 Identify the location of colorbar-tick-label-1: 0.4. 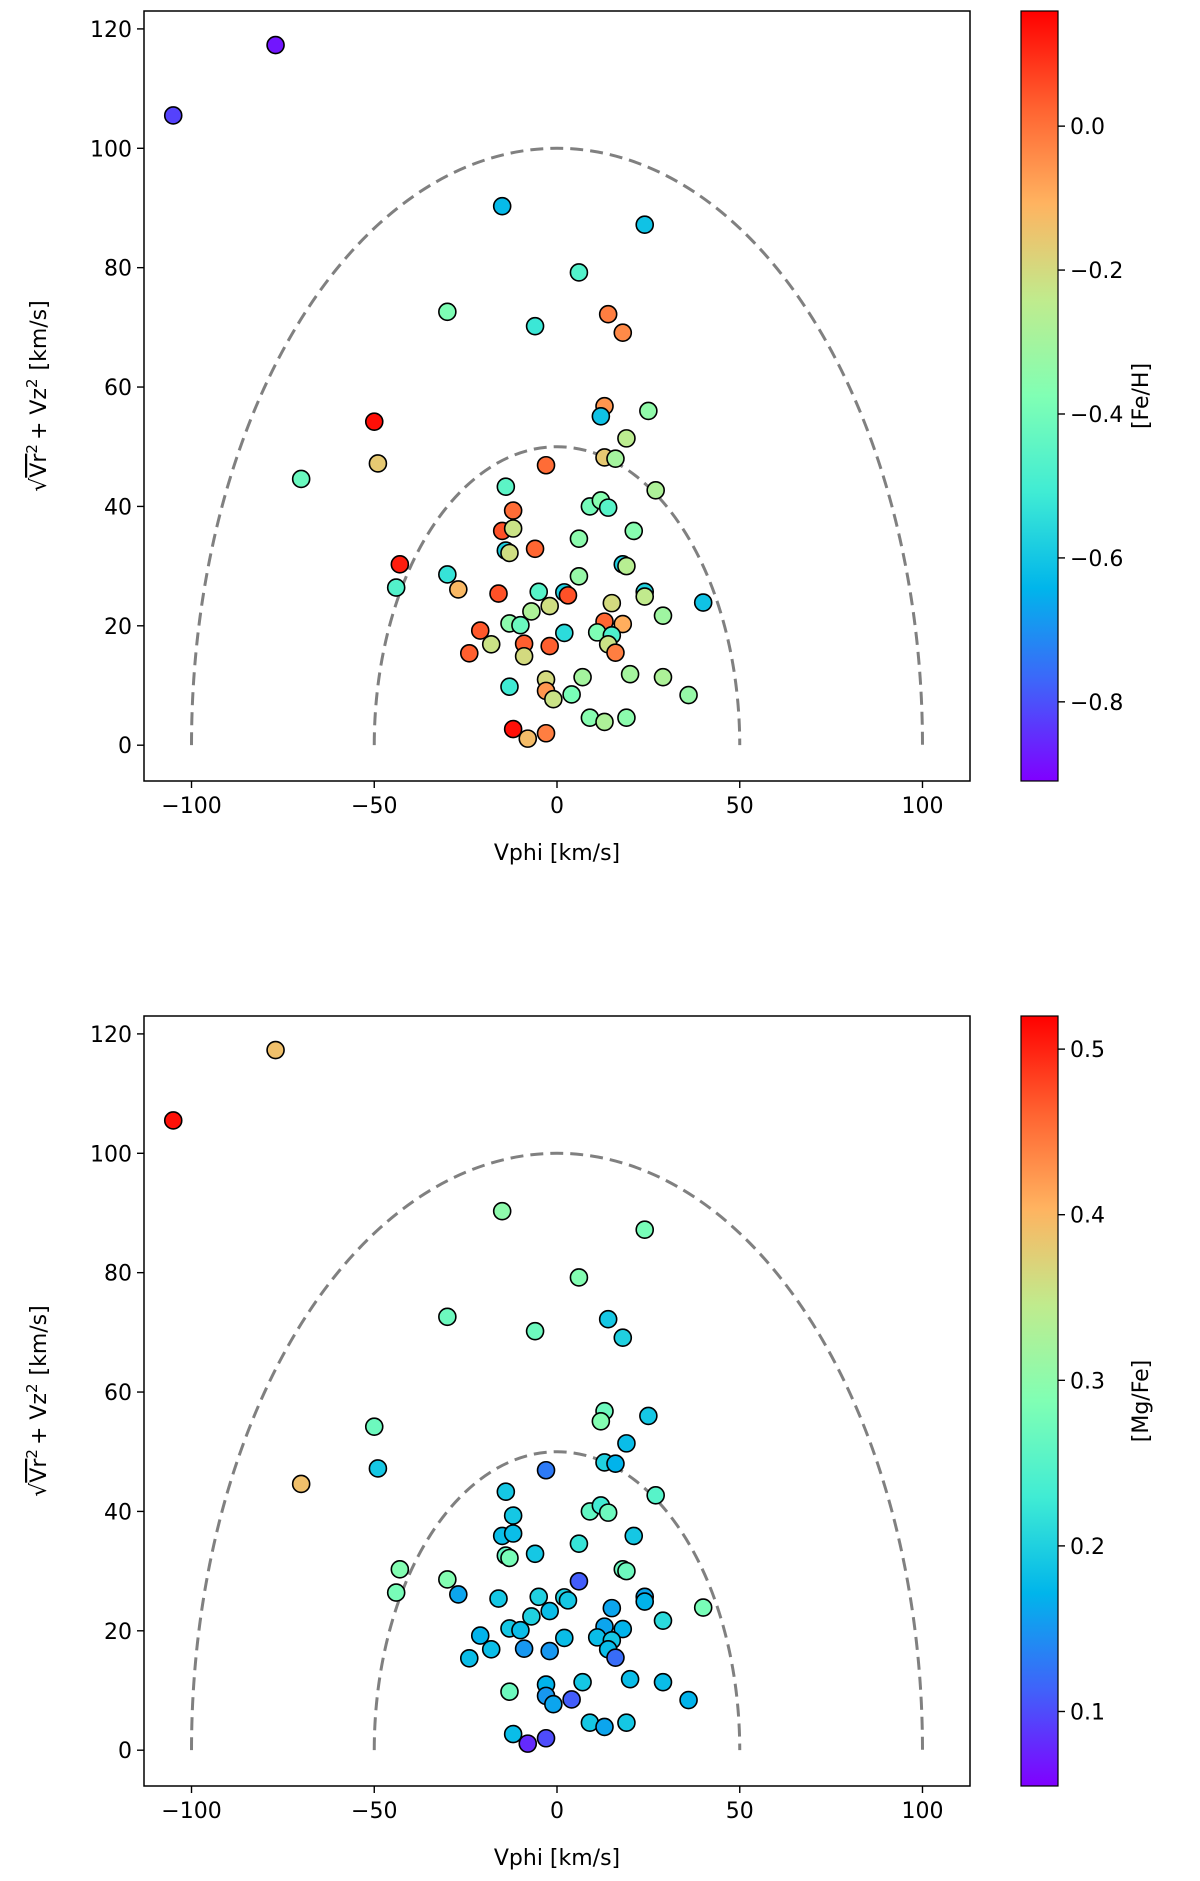
(1087, 1216).